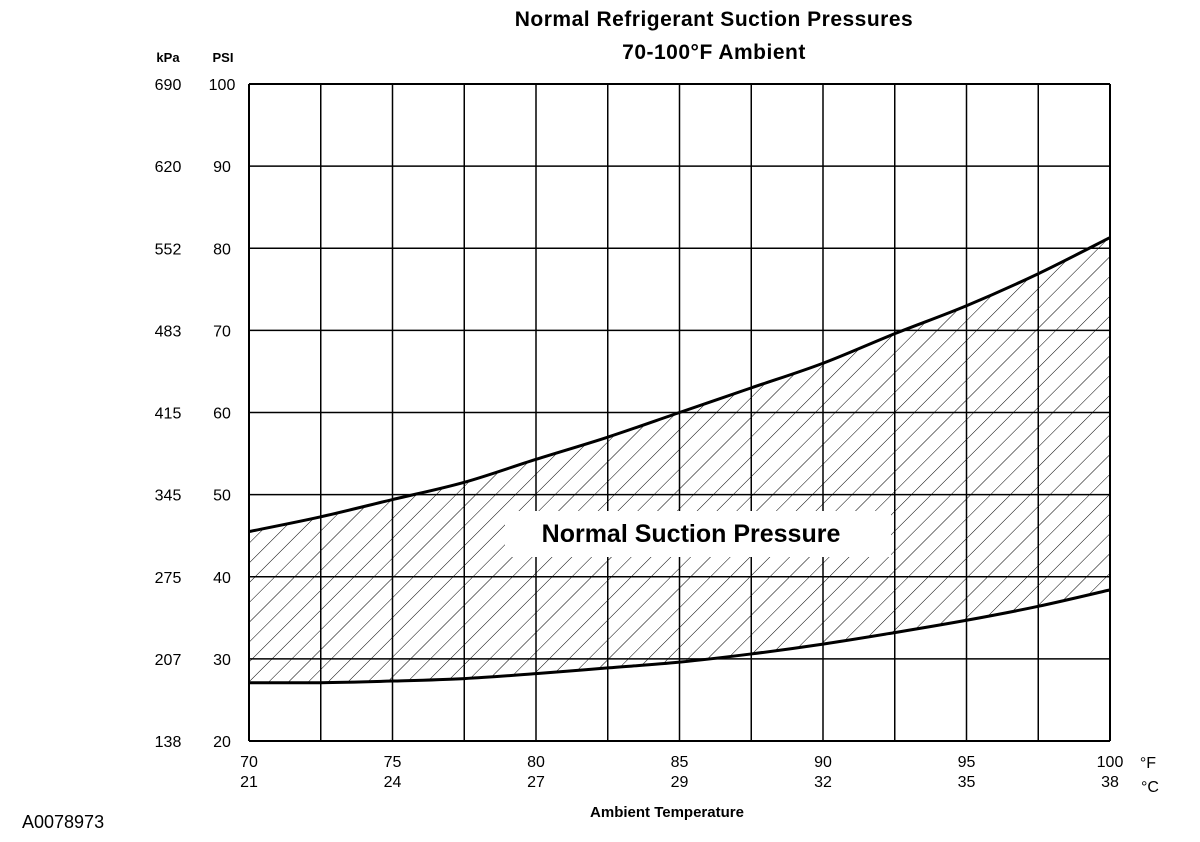  What do you see at coordinates (63, 822) in the screenshot?
I see `figure-reference-code: A0078973` at bounding box center [63, 822].